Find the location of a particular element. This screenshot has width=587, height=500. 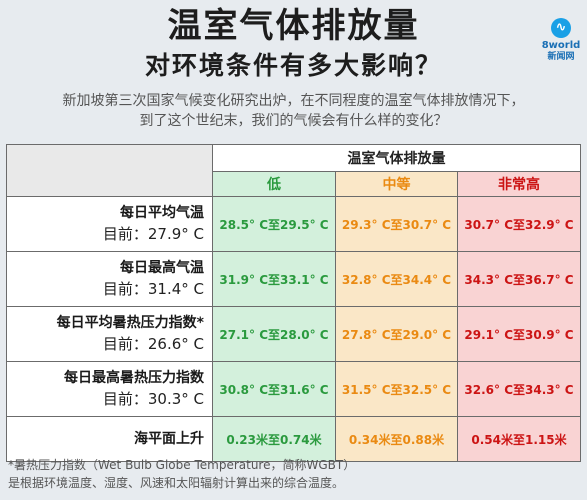

page-subtitle: 对环境条件有多大影响？ is located at coordinates (293, 65).